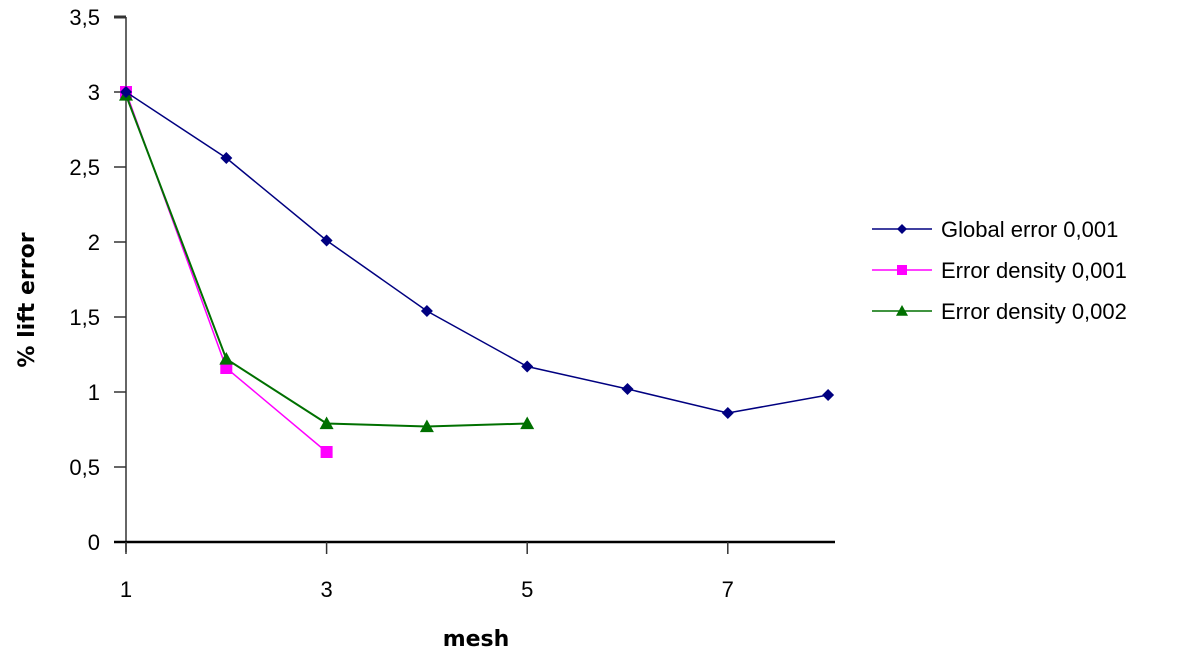 This screenshot has width=1200, height=659. What do you see at coordinates (94, 92) in the screenshot?
I see `y-tick-label: 3` at bounding box center [94, 92].